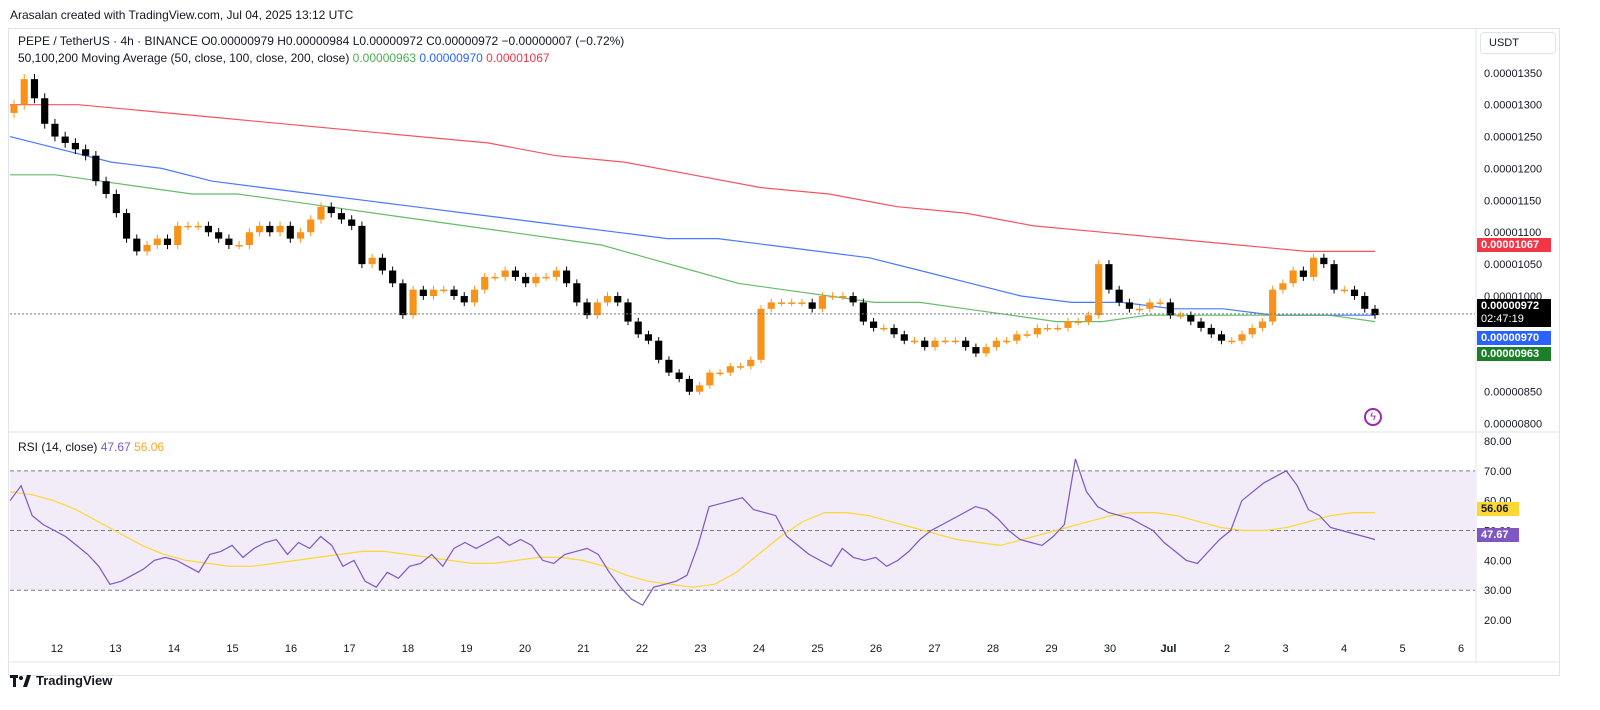 This screenshot has width=1600, height=710. What do you see at coordinates (1518, 43) in the screenshot?
I see `currency-selector-button: USDT` at bounding box center [1518, 43].